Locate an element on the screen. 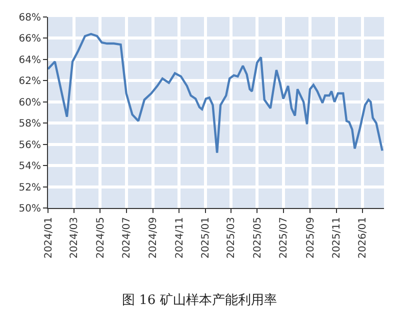 This screenshot has height=320, width=404. x-tick-label: 2026/01 is located at coordinates (363, 238).